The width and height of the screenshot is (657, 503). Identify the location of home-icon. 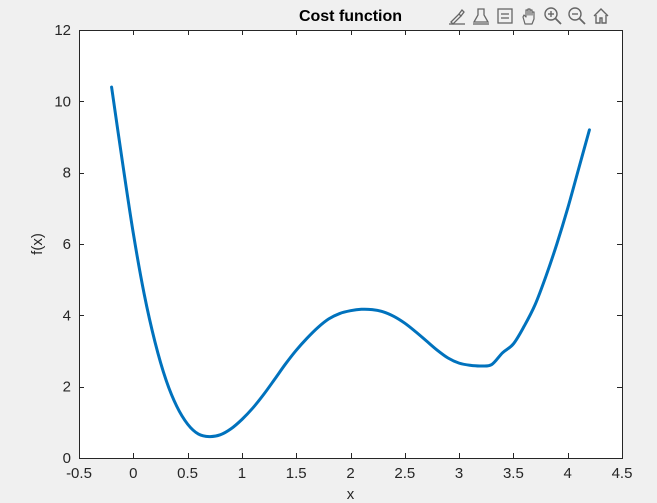
(601, 16).